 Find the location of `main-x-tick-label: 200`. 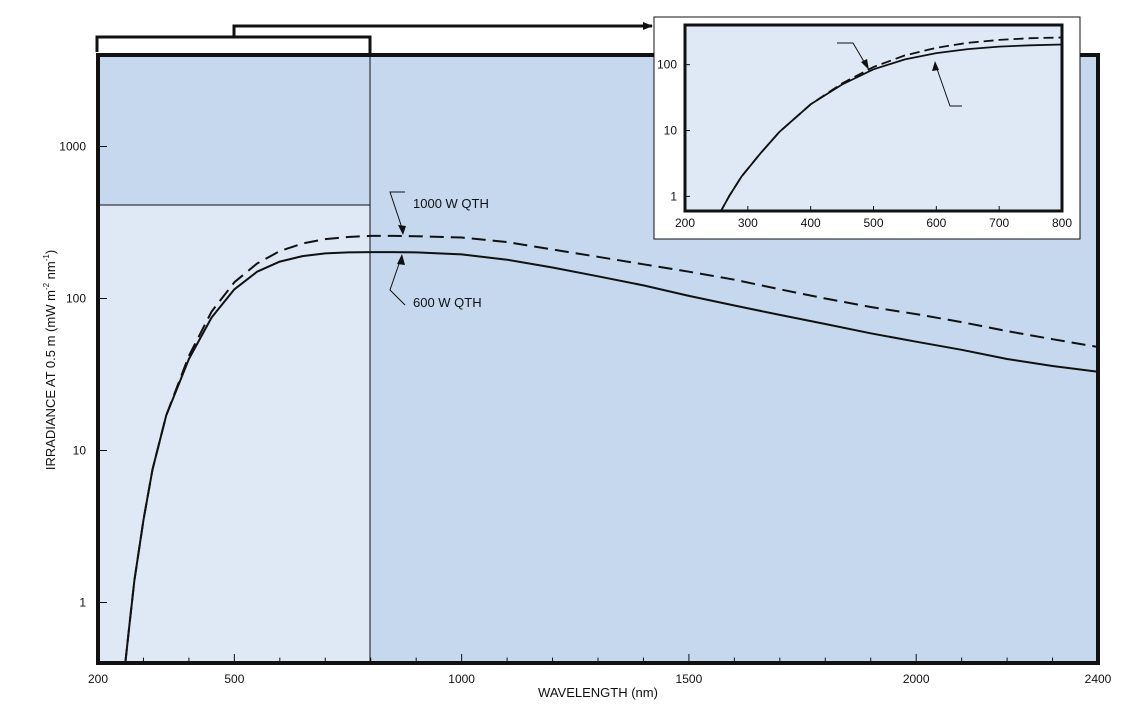

main-x-tick-label: 200 is located at coordinates (98, 679).